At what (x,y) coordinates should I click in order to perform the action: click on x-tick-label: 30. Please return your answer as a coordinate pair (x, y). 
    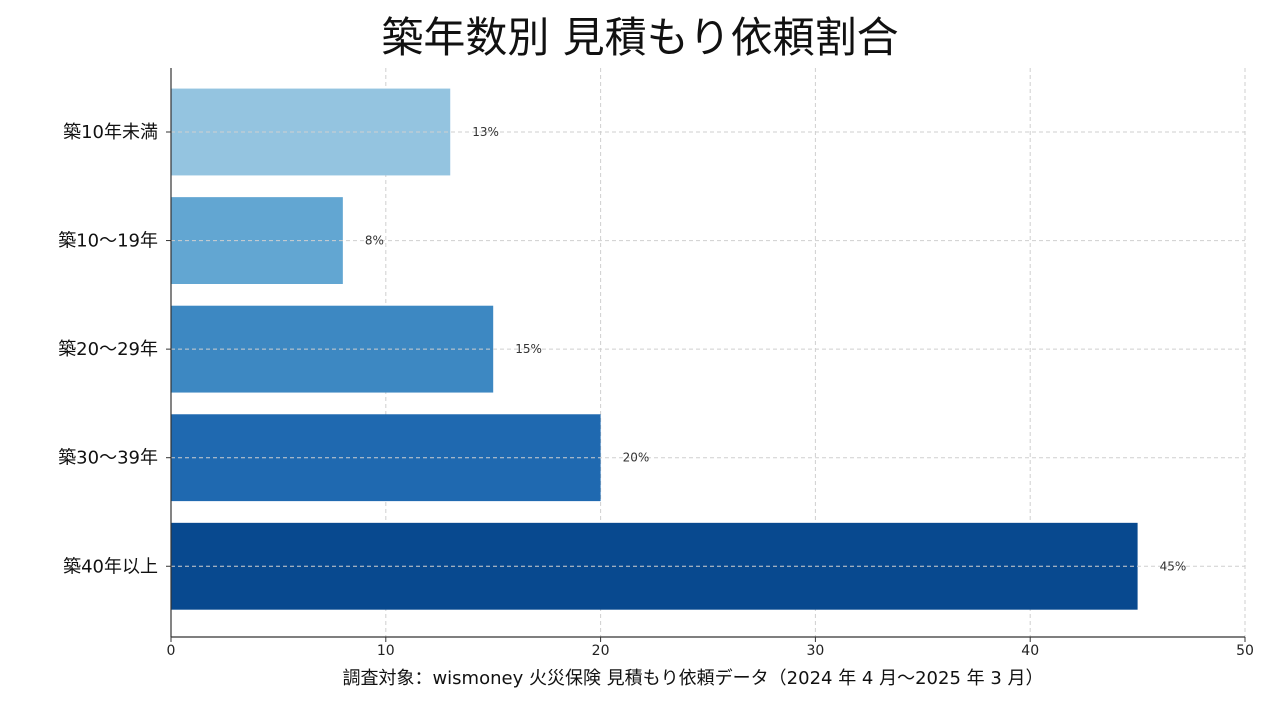
    Looking at the image, I should click on (815, 651).